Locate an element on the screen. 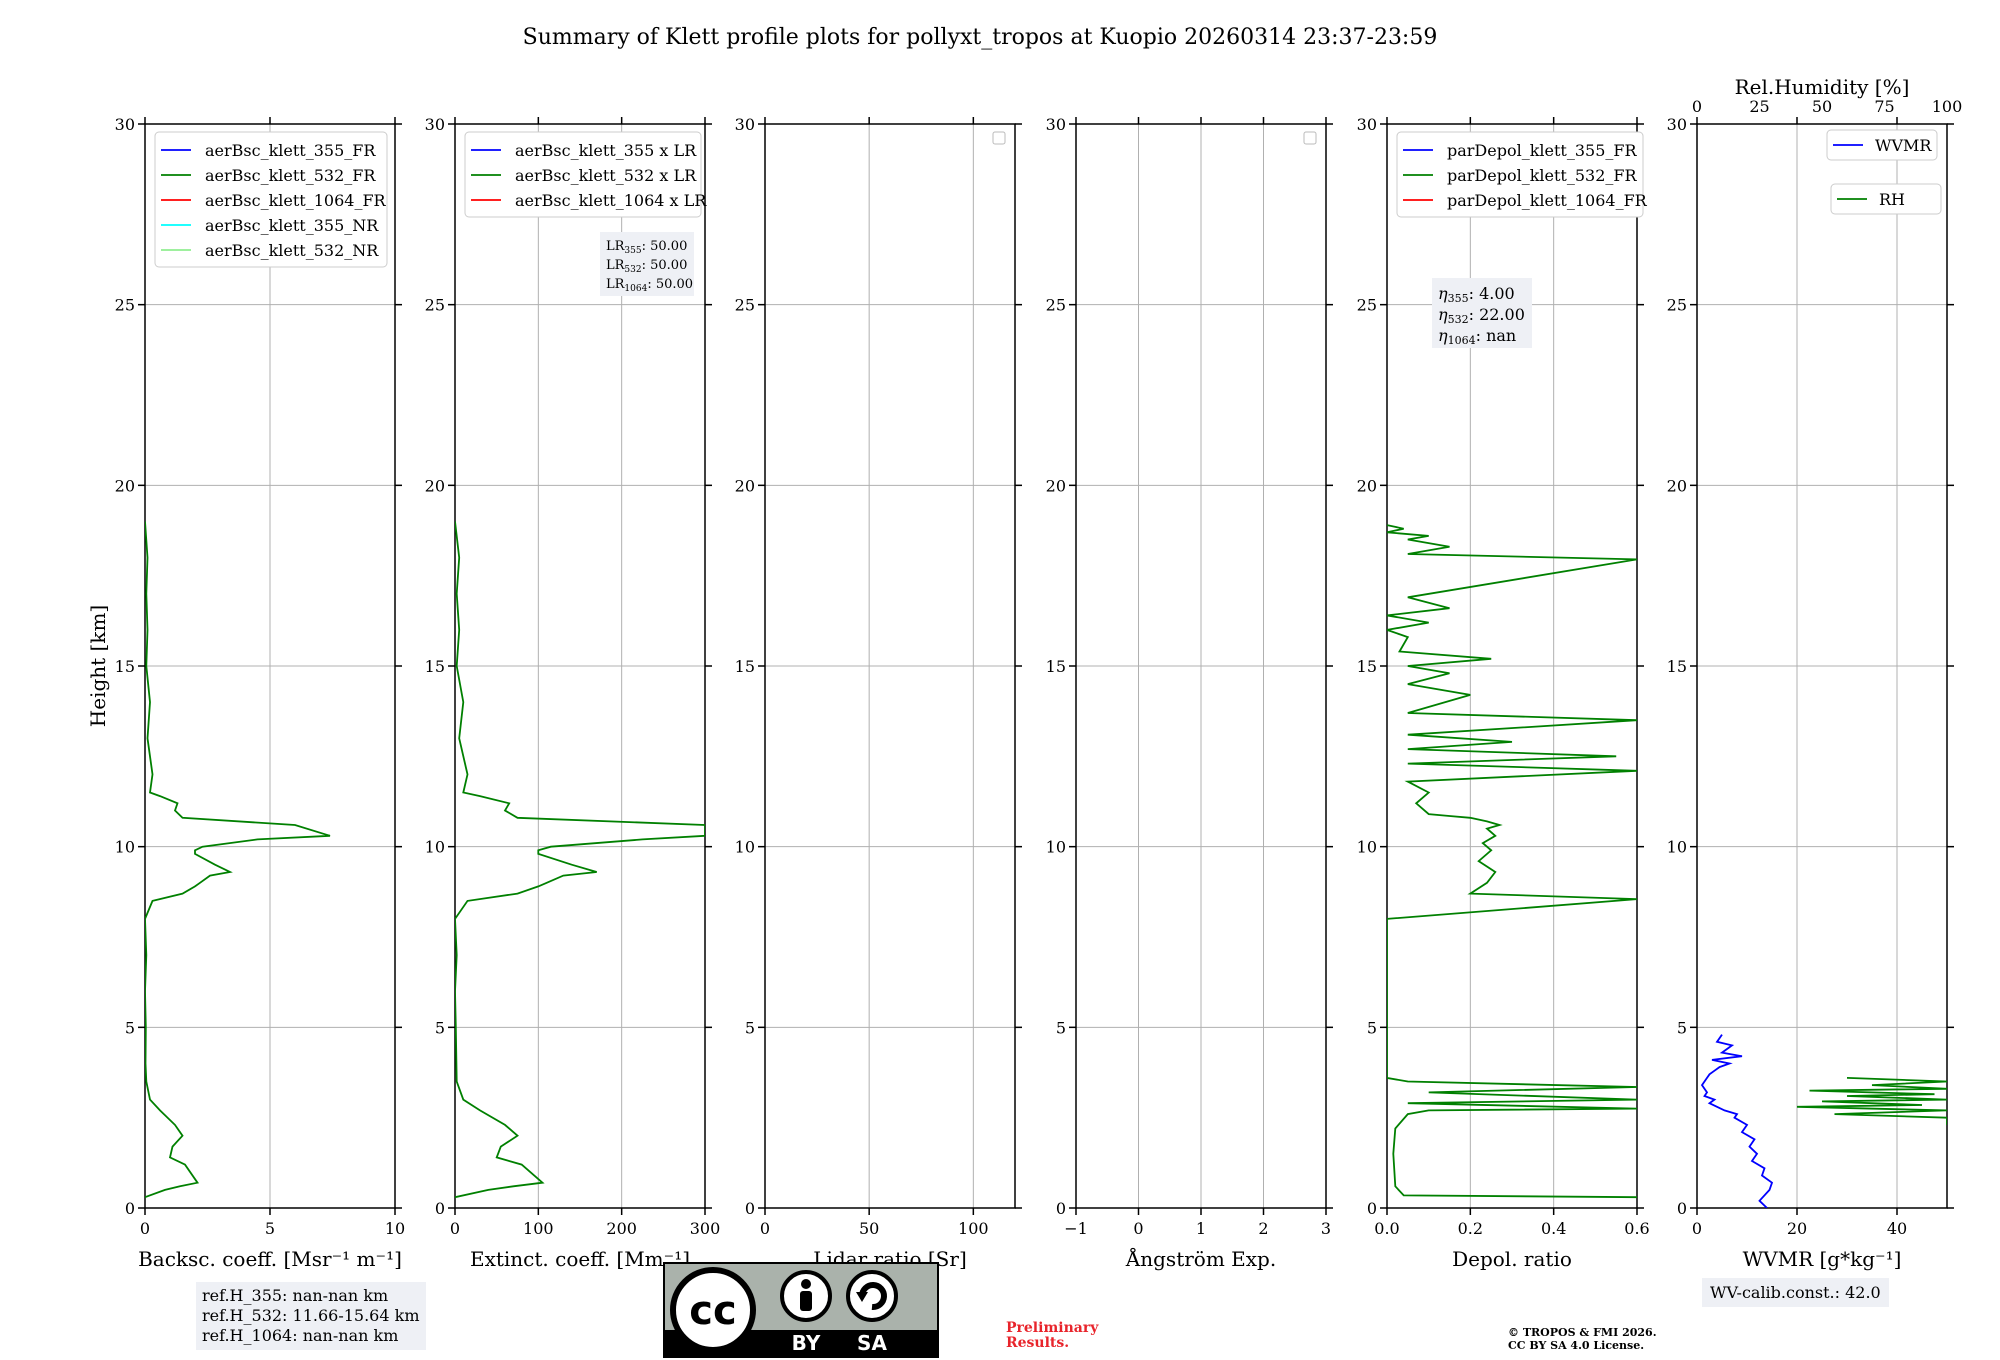 Image resolution: width=2000 pixels, height=1360 pixels. legend-label: WVMR is located at coordinates (1903, 145).